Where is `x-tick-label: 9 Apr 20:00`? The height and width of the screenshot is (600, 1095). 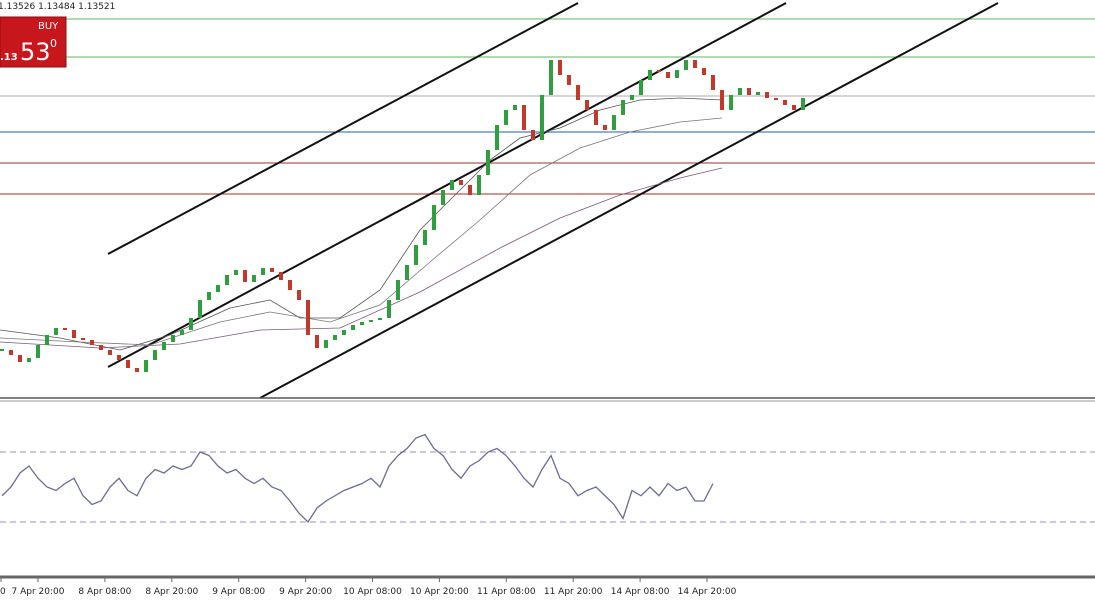 x-tick-label: 9 Apr 20:00 is located at coordinates (305, 592).